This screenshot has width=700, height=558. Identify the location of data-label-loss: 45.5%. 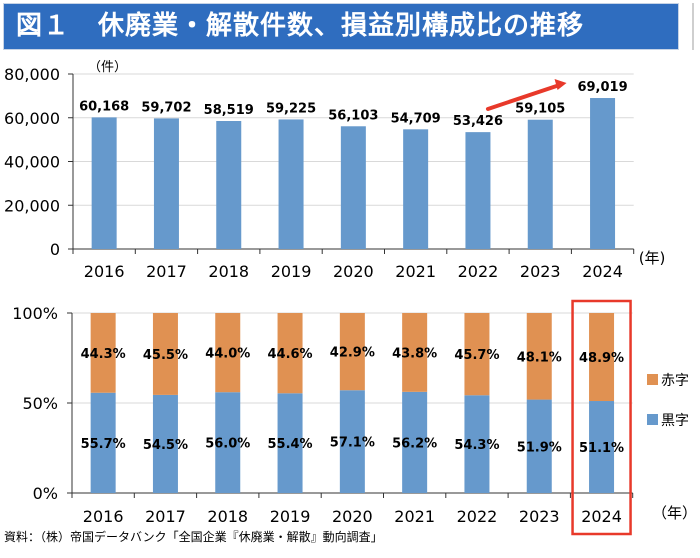
(165, 355).